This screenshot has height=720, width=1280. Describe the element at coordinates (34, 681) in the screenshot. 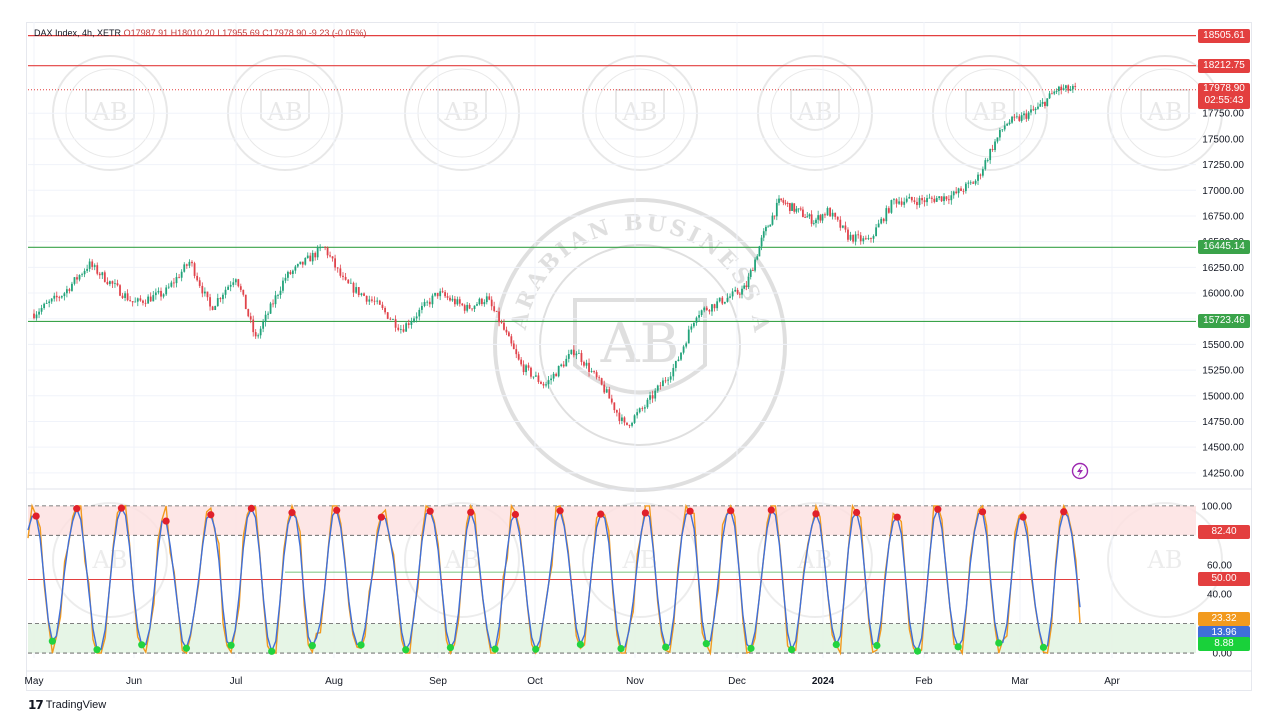

I see `x-tick-label: May` at that location.